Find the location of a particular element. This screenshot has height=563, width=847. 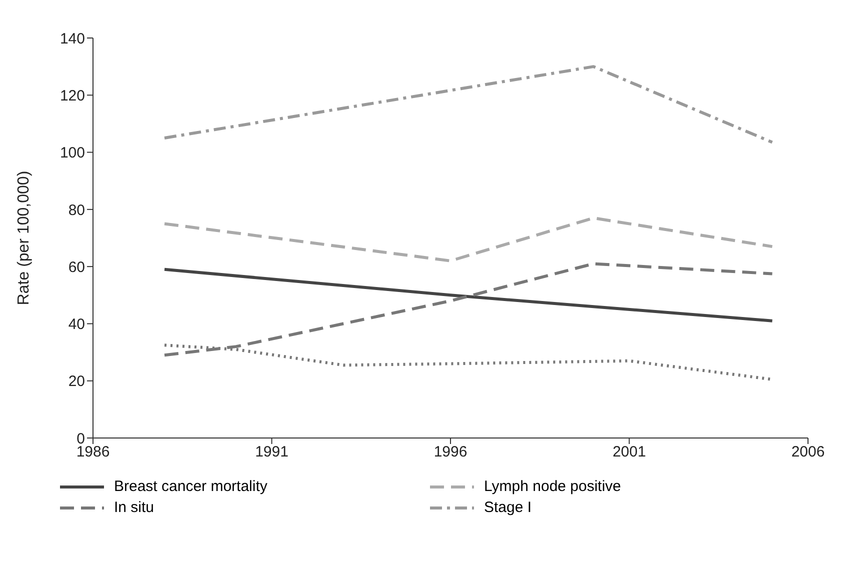

y-tick-label: 140 is located at coordinates (72, 39).